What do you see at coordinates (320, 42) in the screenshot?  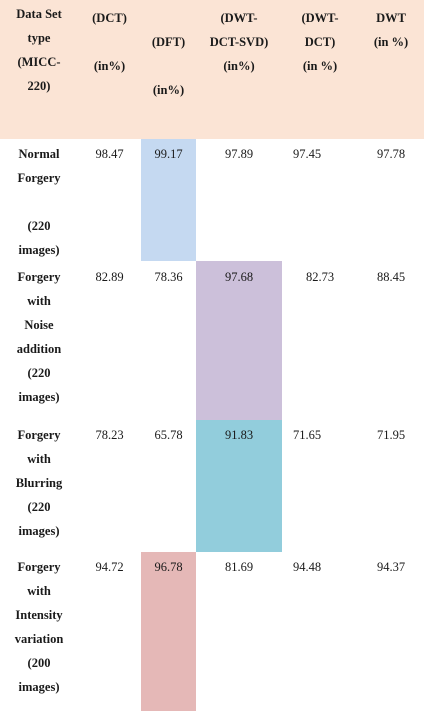 I see `header-dwt-dct: (DWT- DCT) (in %)` at bounding box center [320, 42].